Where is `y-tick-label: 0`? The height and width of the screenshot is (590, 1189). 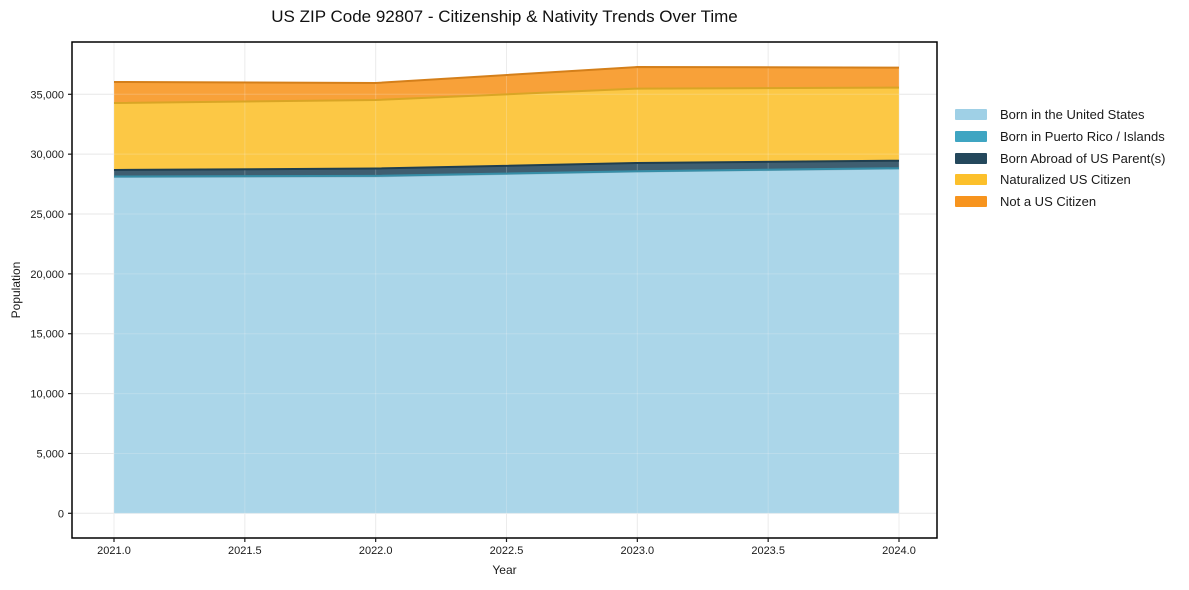
y-tick-label: 0 is located at coordinates (61, 514).